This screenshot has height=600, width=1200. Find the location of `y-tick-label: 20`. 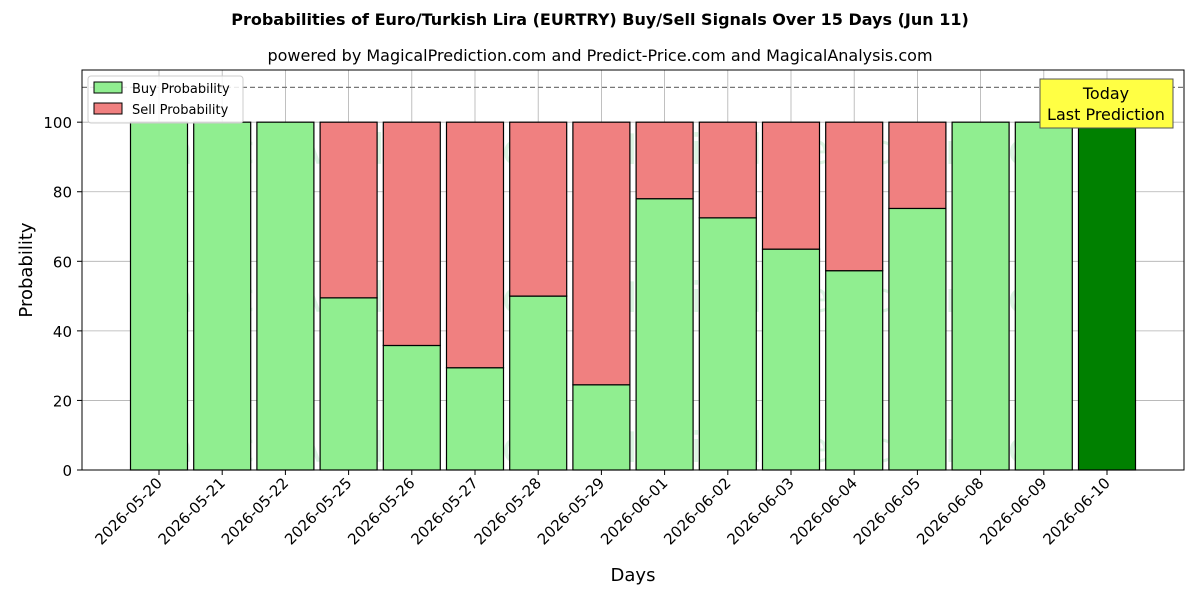

y-tick-label: 20 is located at coordinates (62, 401).